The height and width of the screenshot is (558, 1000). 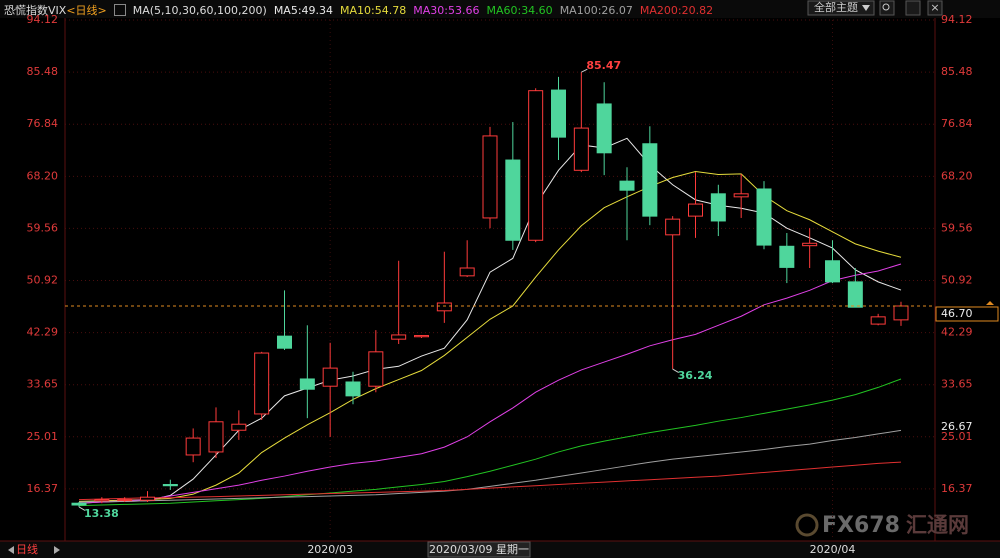 I want to click on legend-entry: MA200:20.82, so click(x=676, y=10).